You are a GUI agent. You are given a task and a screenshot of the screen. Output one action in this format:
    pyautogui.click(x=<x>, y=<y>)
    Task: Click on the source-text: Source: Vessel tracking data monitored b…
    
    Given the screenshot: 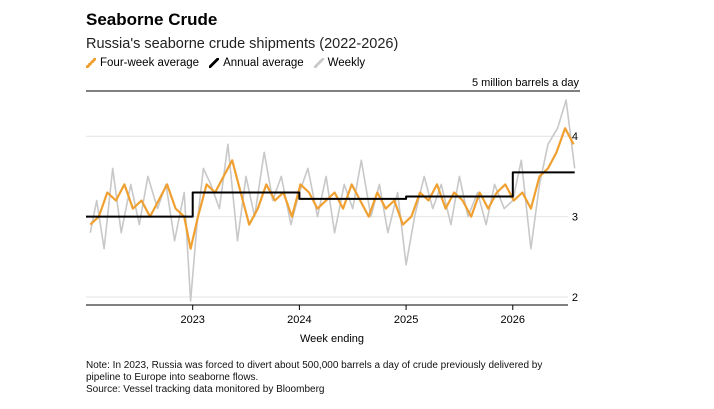 What is the action you would take?
    pyautogui.click(x=205, y=389)
    